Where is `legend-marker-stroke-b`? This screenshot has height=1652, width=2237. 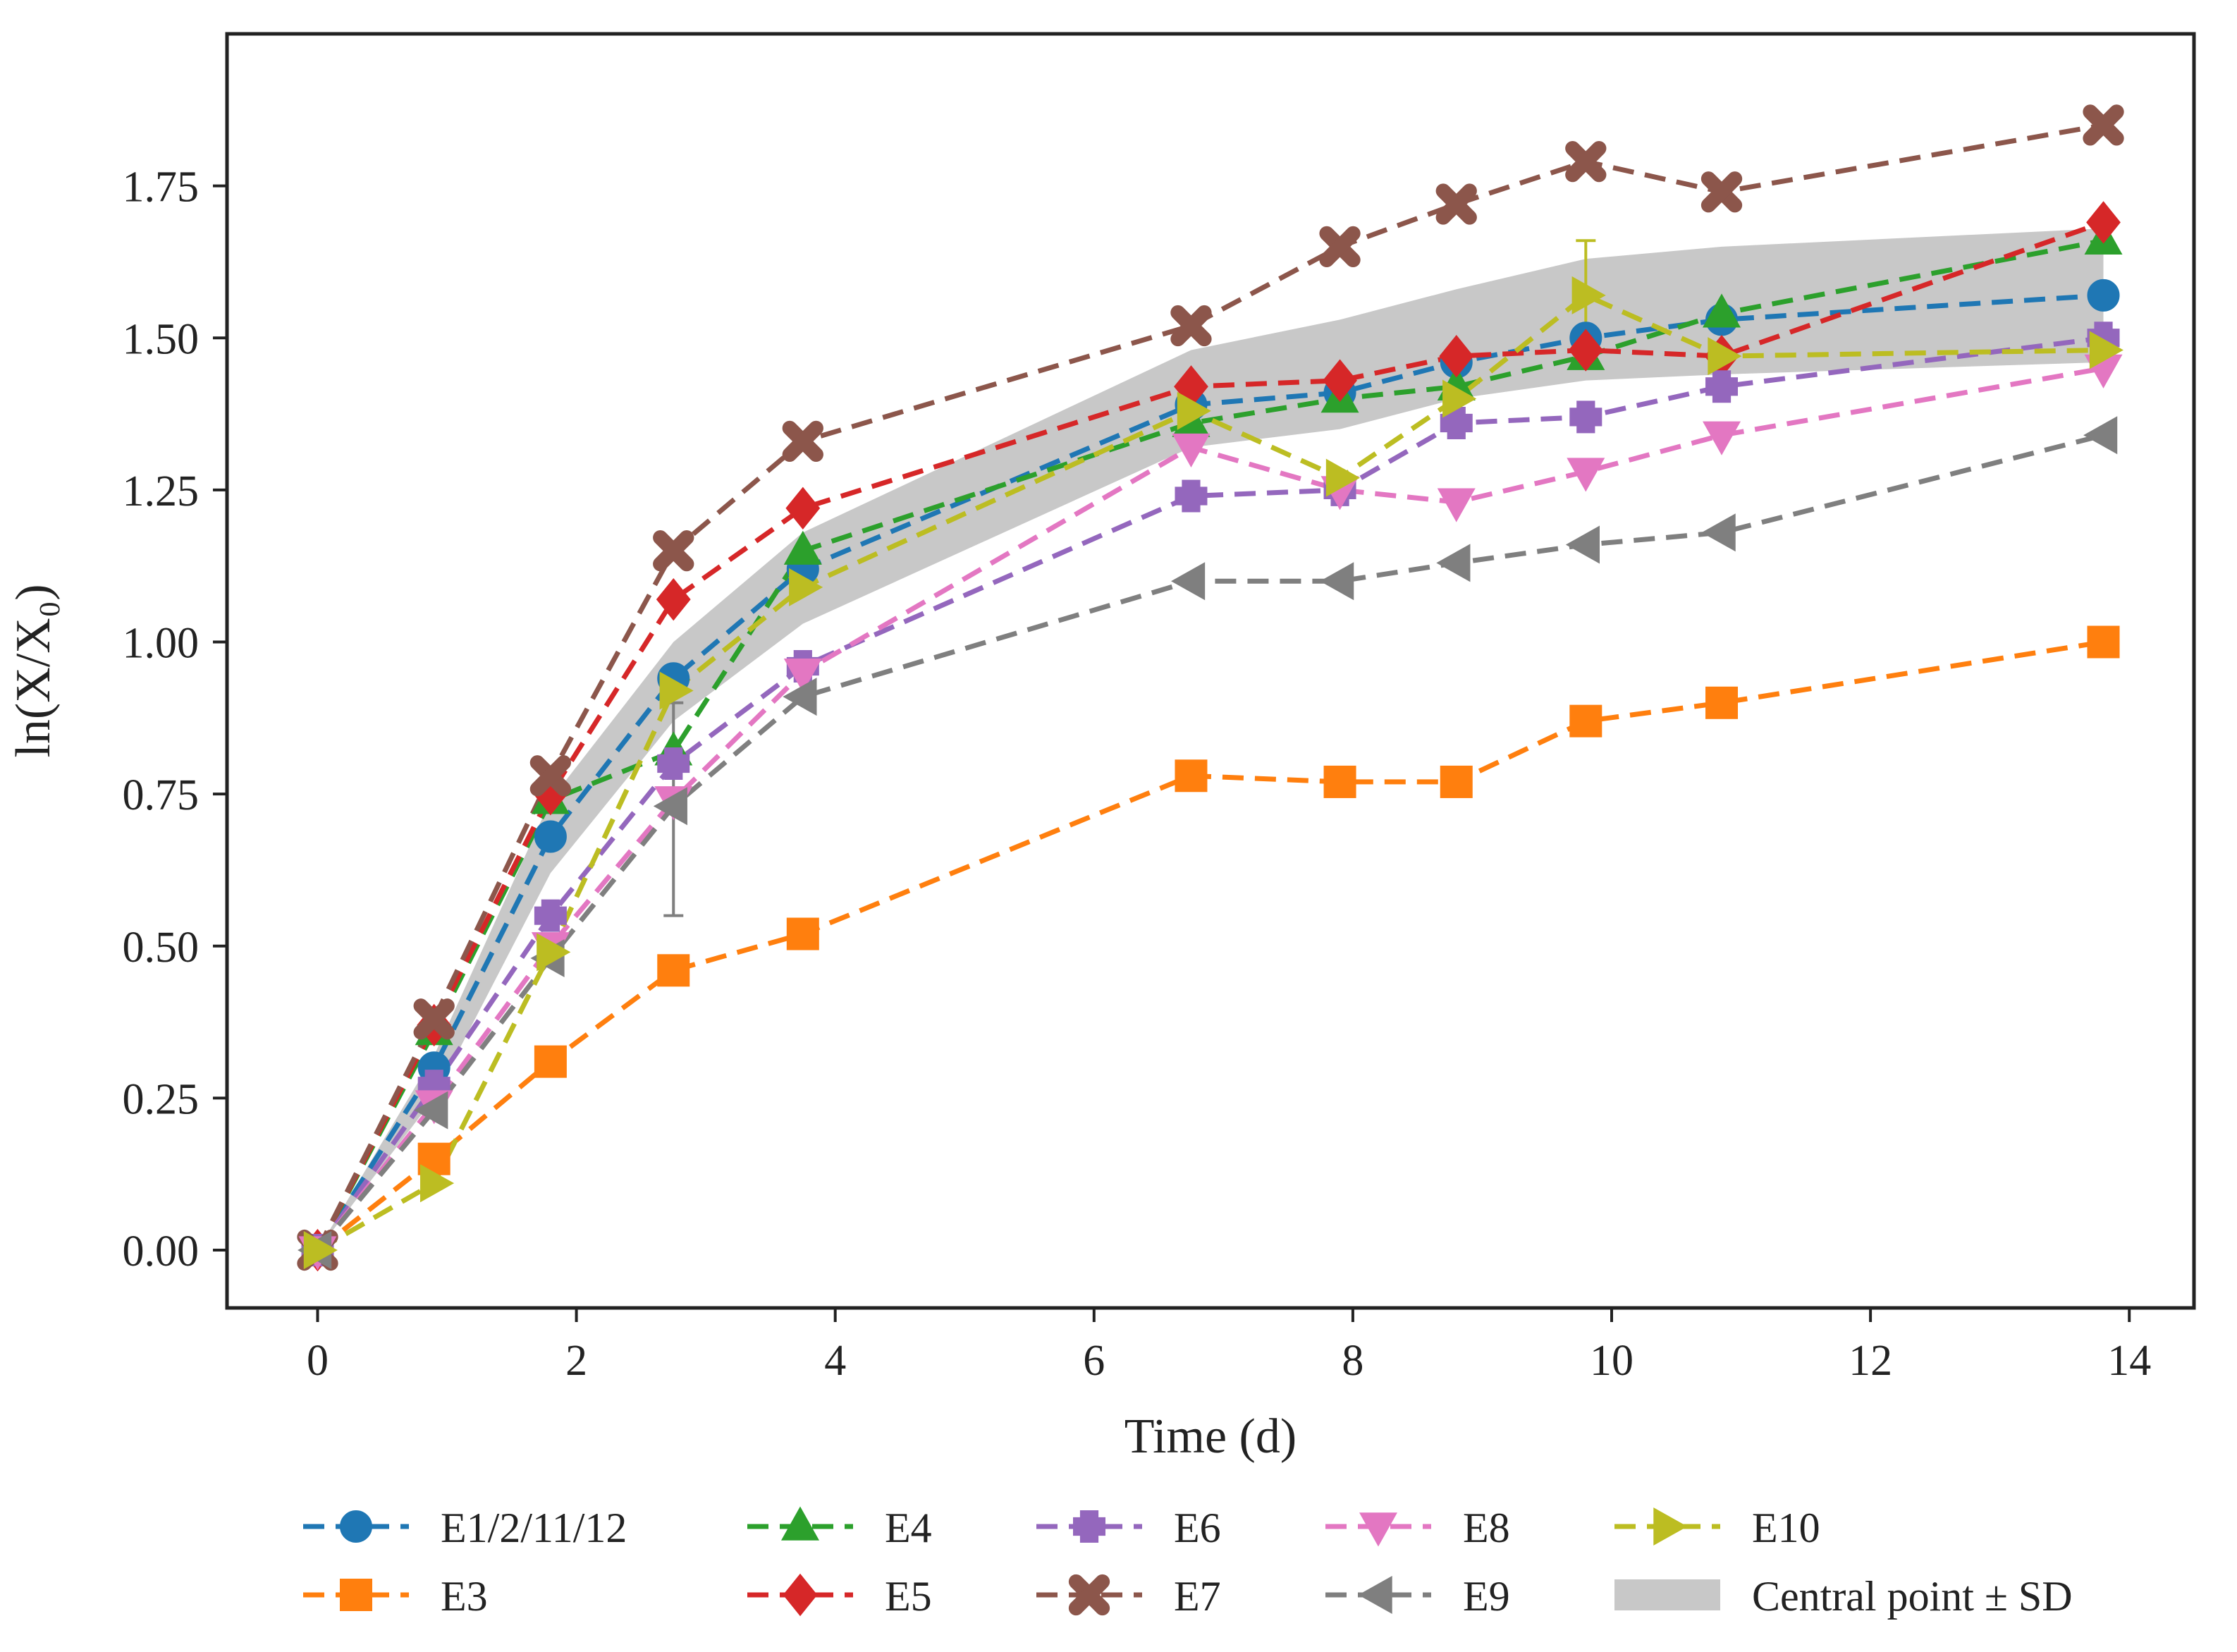
legend-marker-stroke-b is located at coordinates (1089, 1595).